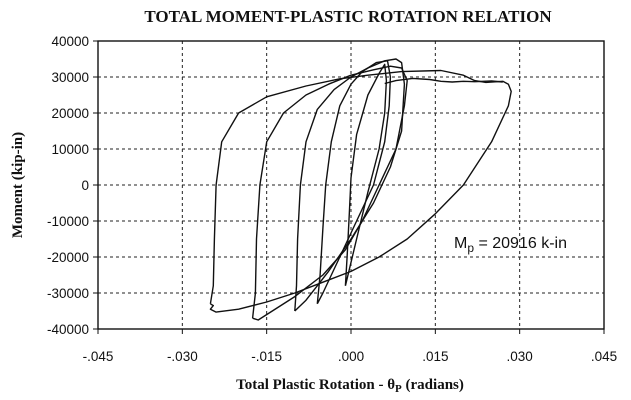 This screenshot has width=631, height=400. I want to click on annotation-value: = 20916 k-in, so click(520, 243).